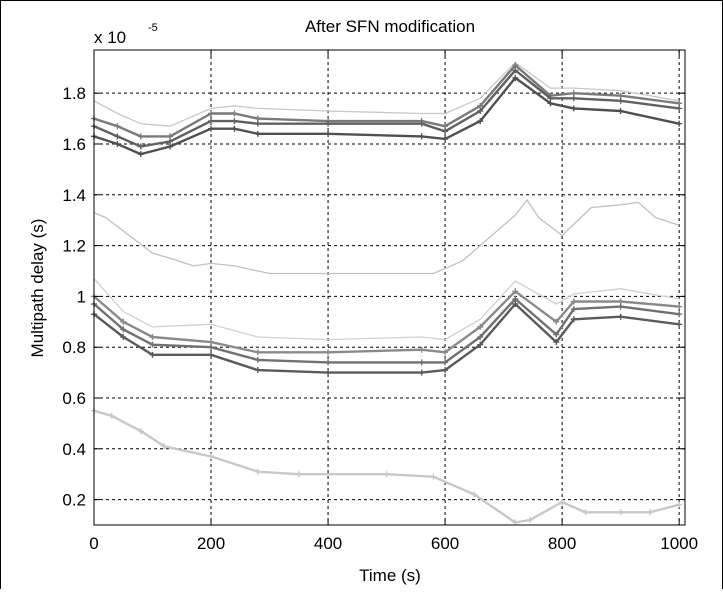  What do you see at coordinates (74, 93) in the screenshot?
I see `y-tick-label: 1.8` at bounding box center [74, 93].